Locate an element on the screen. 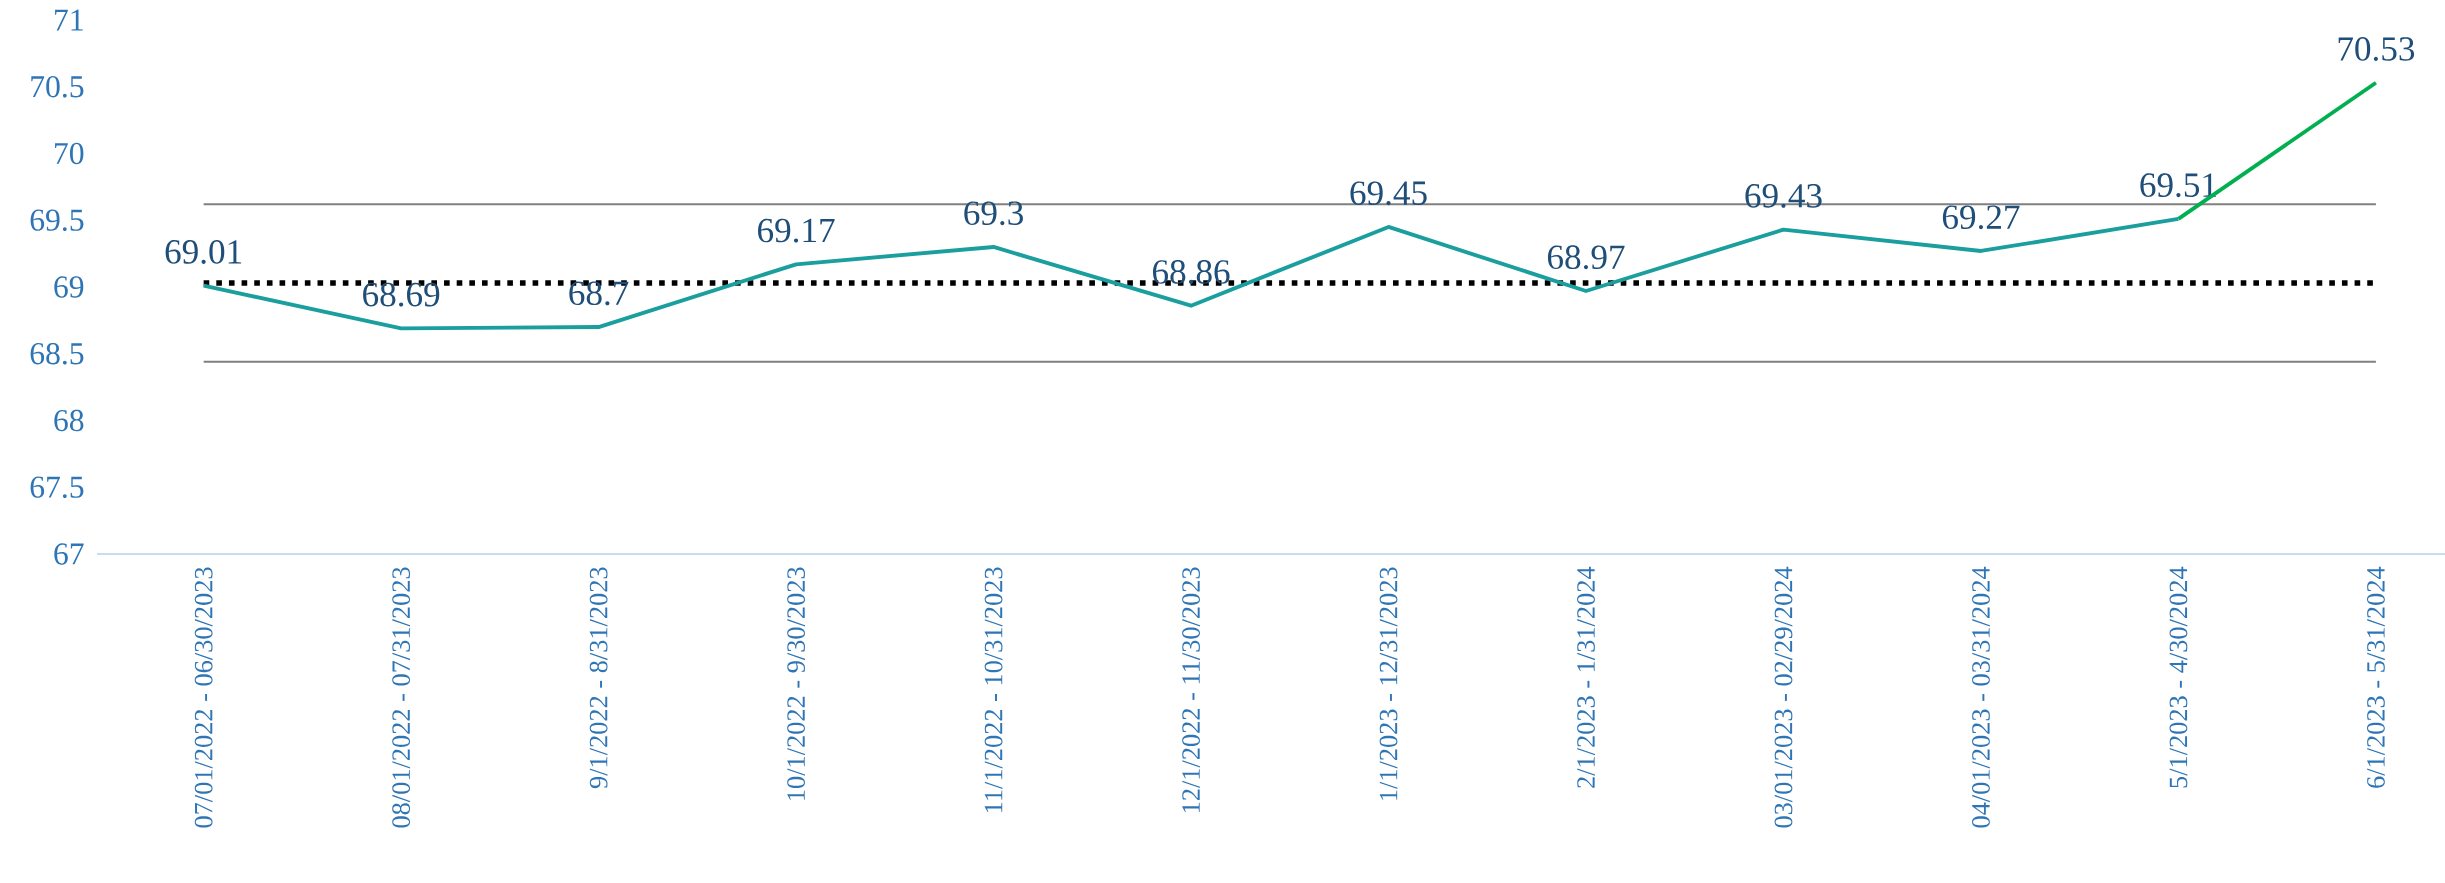 The height and width of the screenshot is (883, 2445). x-tick-label: 9/1/2022 - 8/31/2023 is located at coordinates (598, 678).